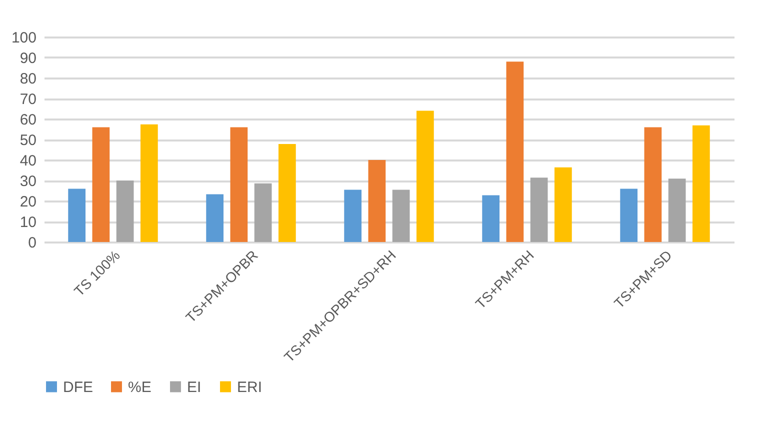 This screenshot has width=776, height=422. I want to click on y-tick-label: 70, so click(28, 99).